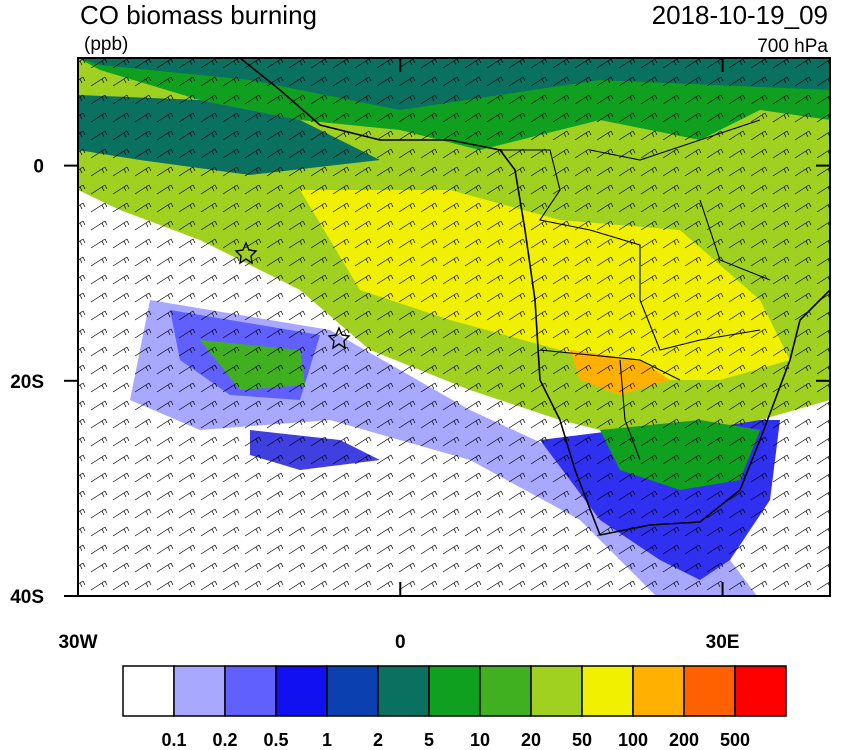  I want to click on colorbar-label: 0.2, so click(224, 740).